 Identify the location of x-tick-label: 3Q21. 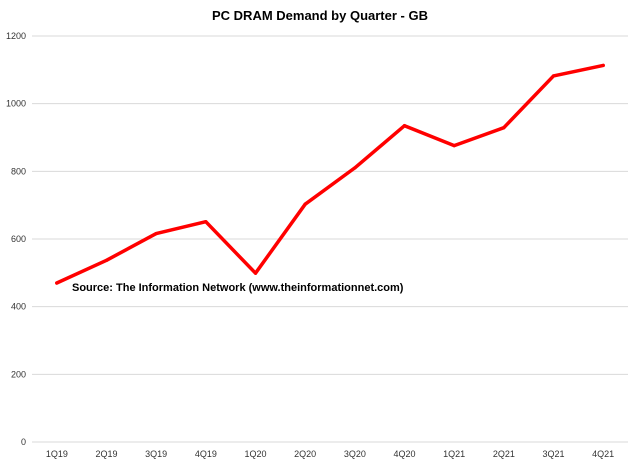
(553, 454).